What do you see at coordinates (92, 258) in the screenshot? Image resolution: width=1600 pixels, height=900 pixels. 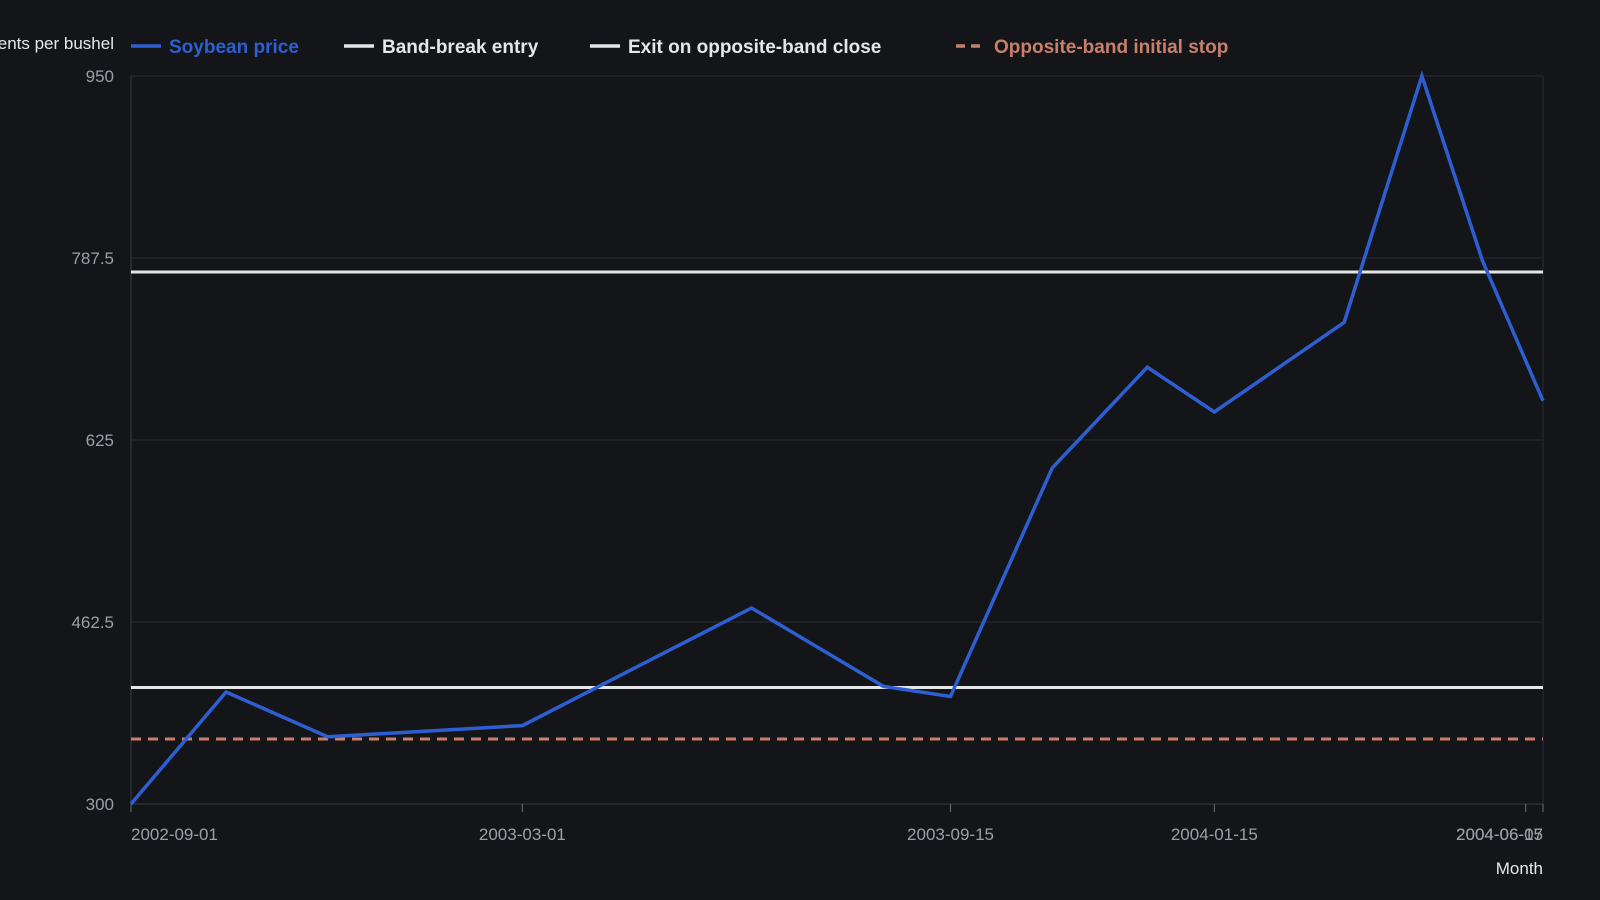 I see `y-tick-label: 787.5` at bounding box center [92, 258].